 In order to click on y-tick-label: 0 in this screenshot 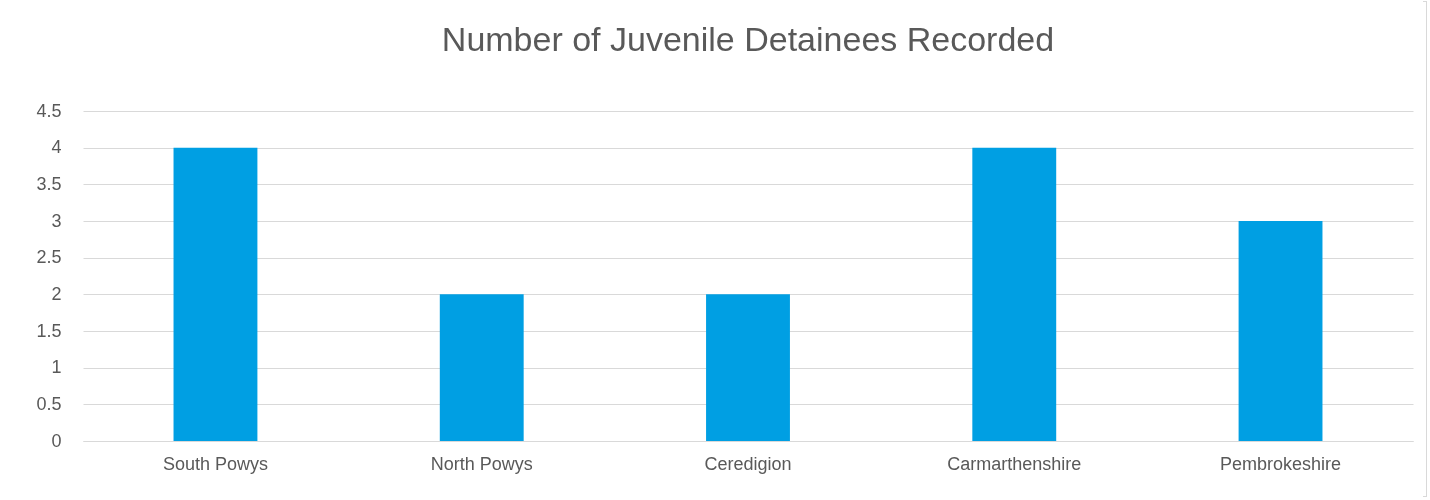, I will do `click(56, 440)`.